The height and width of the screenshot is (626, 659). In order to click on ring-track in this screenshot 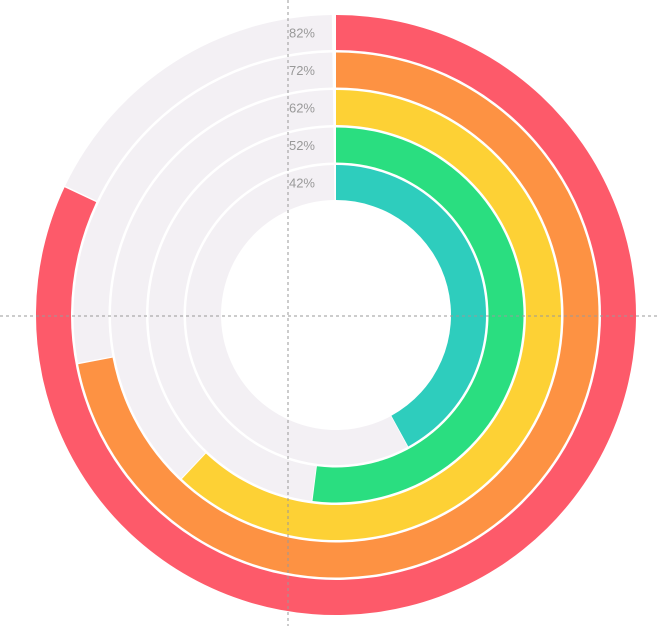, I will do `click(199, 108)`.